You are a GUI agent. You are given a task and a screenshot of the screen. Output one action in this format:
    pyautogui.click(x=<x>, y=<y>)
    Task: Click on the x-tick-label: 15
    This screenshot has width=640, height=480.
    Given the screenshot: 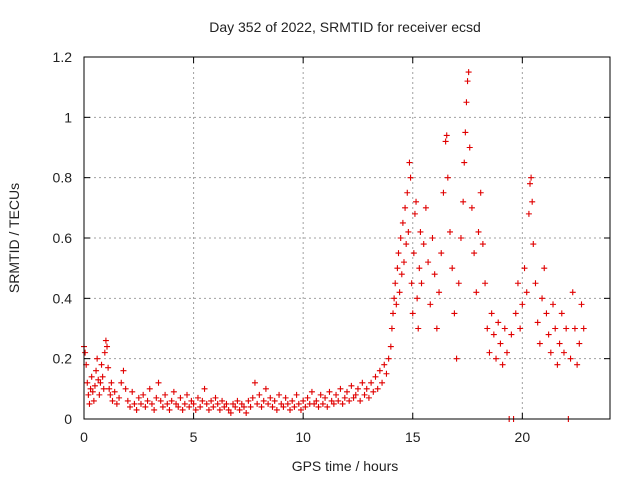 What is the action you would take?
    pyautogui.click(x=413, y=437)
    